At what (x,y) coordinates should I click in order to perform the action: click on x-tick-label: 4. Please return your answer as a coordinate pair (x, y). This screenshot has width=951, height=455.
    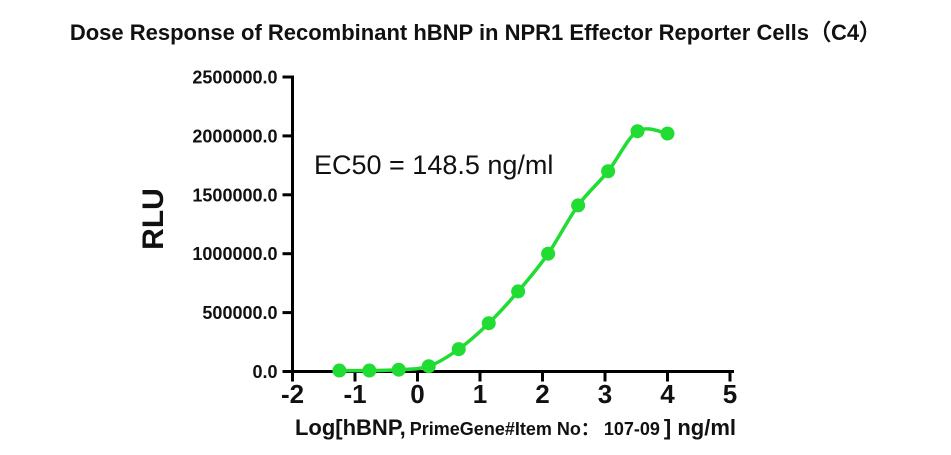
    Looking at the image, I should click on (667, 394).